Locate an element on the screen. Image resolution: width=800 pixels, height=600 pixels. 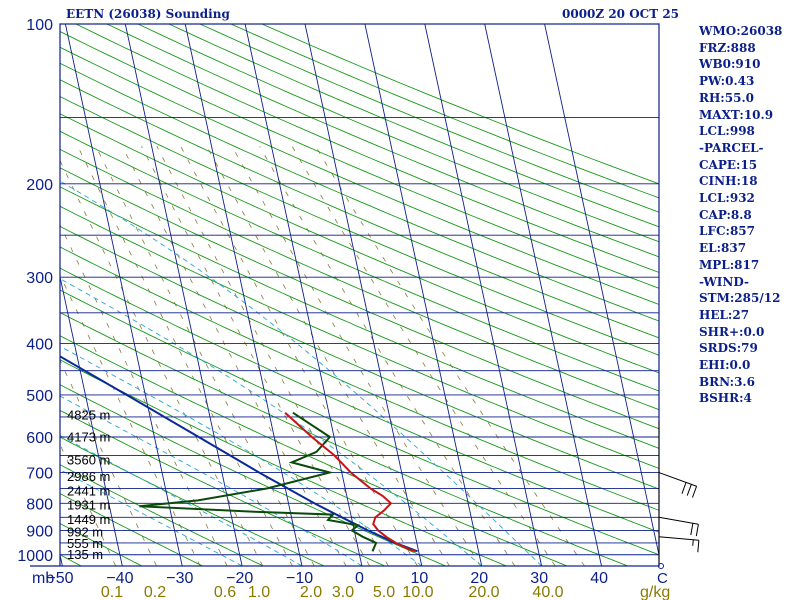
index-line: BRN:3.6 is located at coordinates (727, 381).